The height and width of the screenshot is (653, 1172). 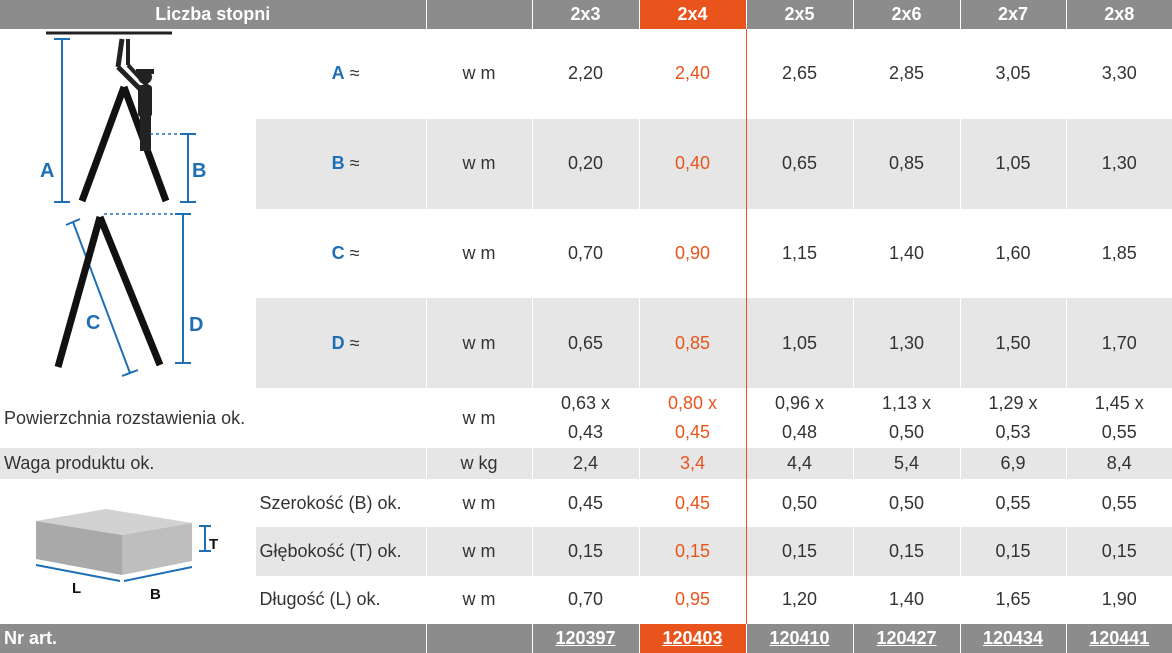 What do you see at coordinates (213, 544) in the screenshot?
I see `box-label-t: T` at bounding box center [213, 544].